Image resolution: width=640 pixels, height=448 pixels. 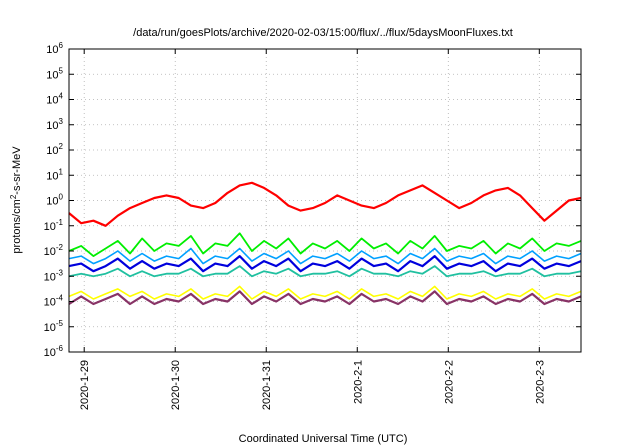 What do you see at coordinates (60, 348) in the screenshot?
I see `y-tick-exponent: -6` at bounding box center [60, 348].